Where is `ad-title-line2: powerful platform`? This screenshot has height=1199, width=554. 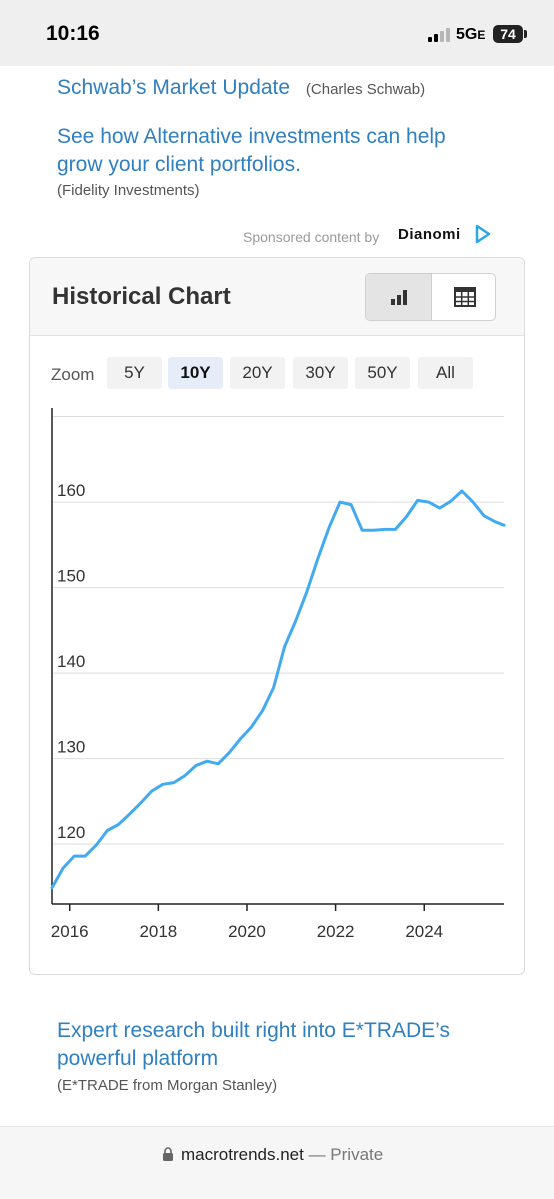 ad-title-line2: powerful platform is located at coordinates (138, 1058).